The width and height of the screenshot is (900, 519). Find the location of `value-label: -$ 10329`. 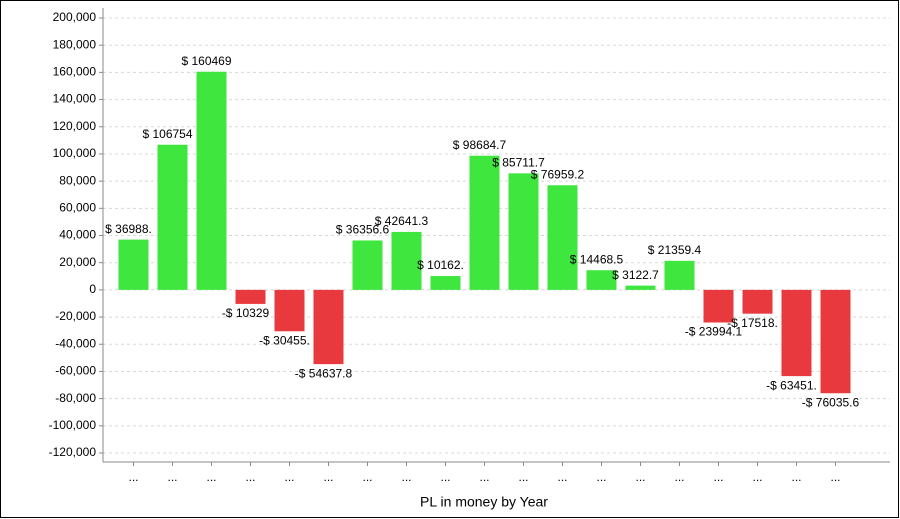

value-label: -$ 10329 is located at coordinates (246, 313).